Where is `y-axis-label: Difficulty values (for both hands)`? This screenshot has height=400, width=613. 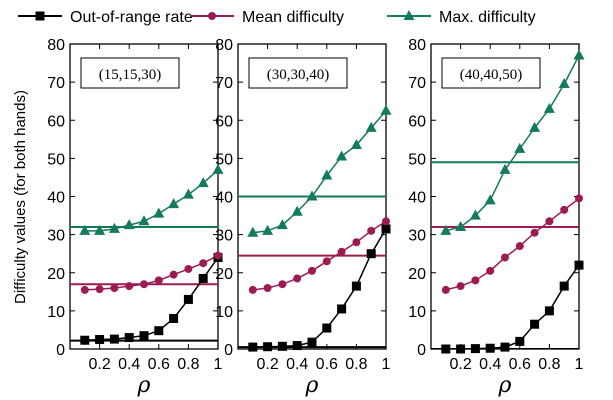
y-axis-label: Difficulty values (for both hands) is located at coordinates (20, 197).